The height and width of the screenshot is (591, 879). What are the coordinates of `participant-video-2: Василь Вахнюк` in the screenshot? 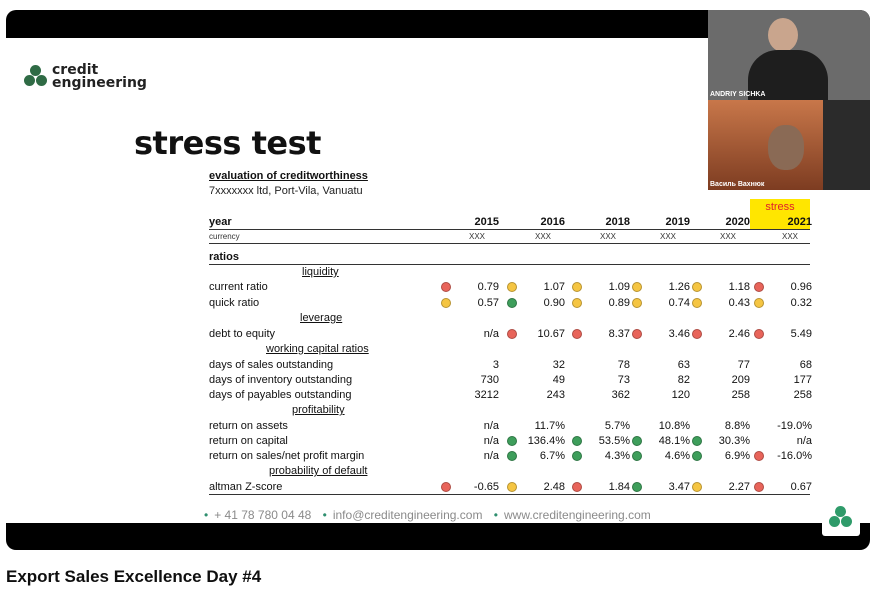 It's located at (789, 145).